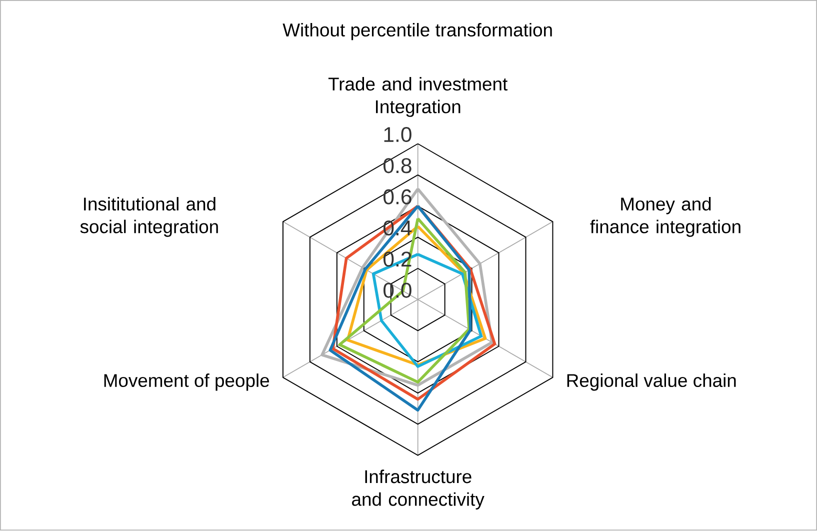 This screenshot has height=531, width=817. What do you see at coordinates (665, 217) in the screenshot?
I see `spoke-label: Money and finance integration` at bounding box center [665, 217].